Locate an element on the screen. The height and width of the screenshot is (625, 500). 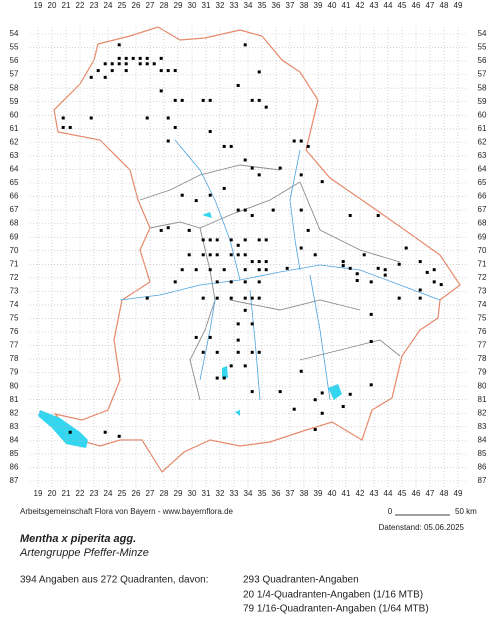
column-label: 39 is located at coordinates (318, 5).